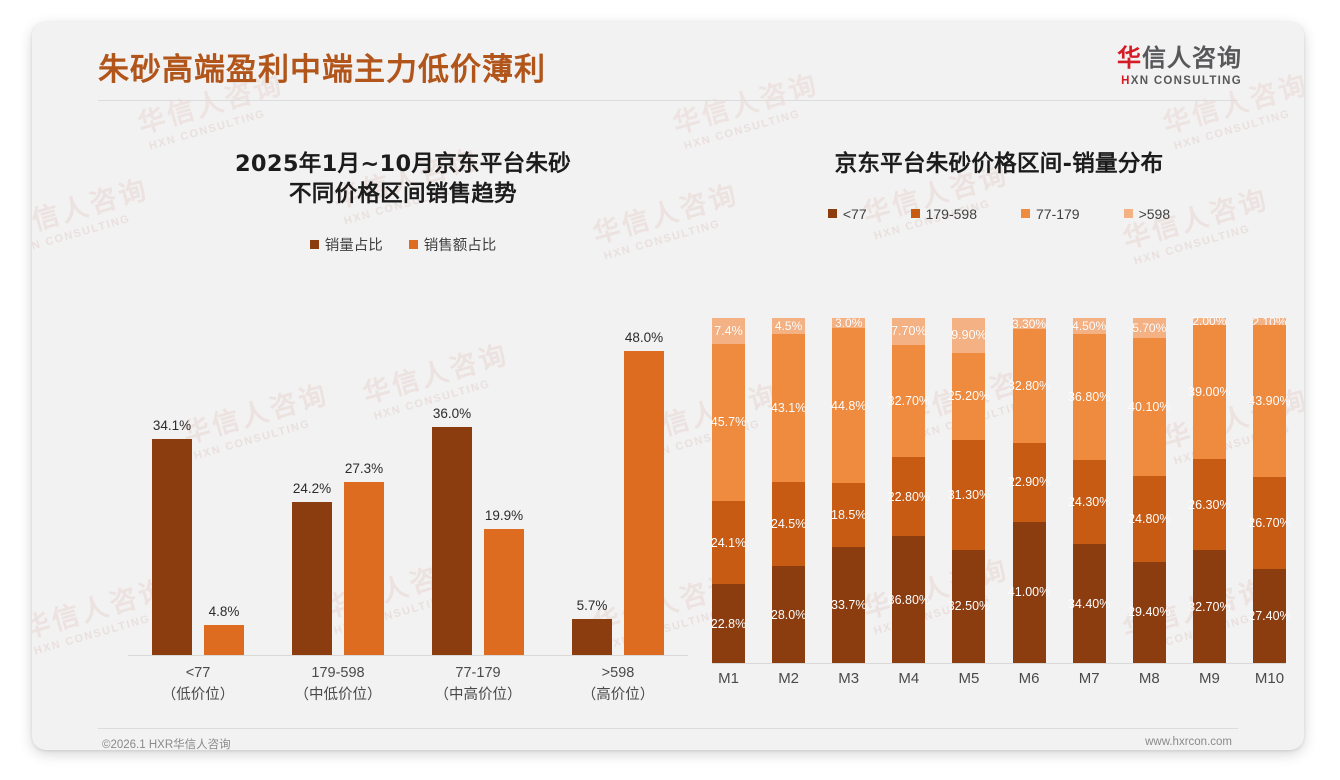 The height and width of the screenshot is (780, 1340). Describe the element at coordinates (1149, 519) in the screenshot. I see `stack-segment: 24.80%` at that location.